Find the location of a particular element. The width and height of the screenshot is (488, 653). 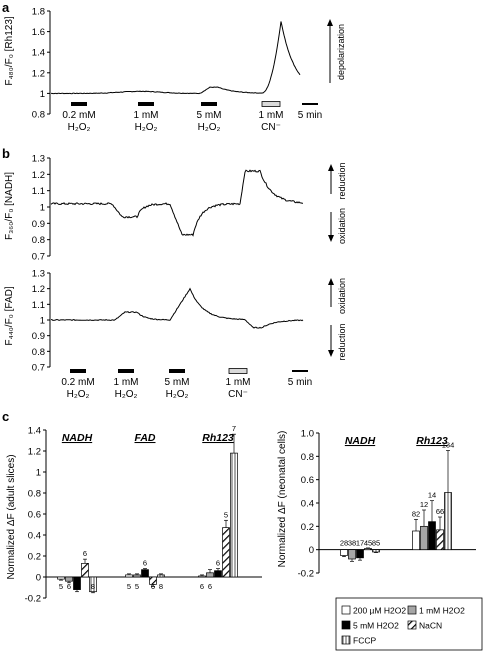

group-header-fad: FAD is located at coordinates (145, 438).